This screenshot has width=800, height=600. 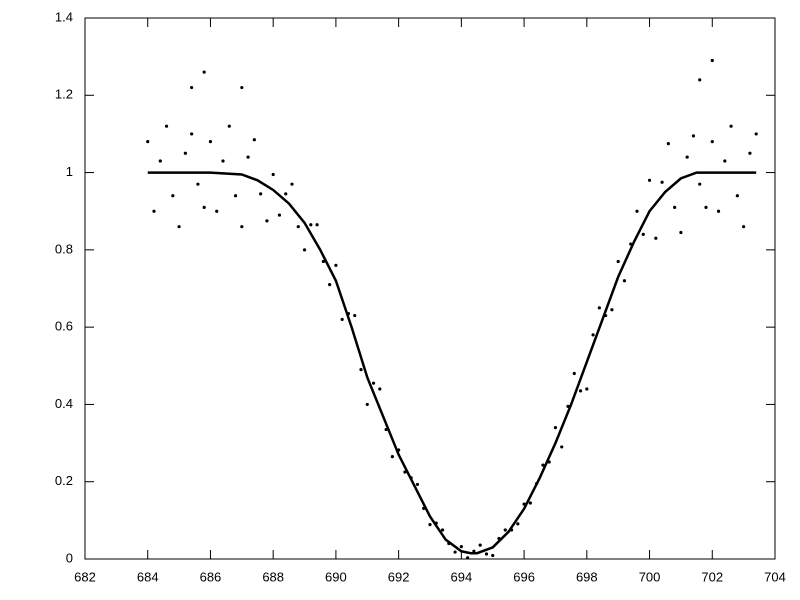 What do you see at coordinates (148, 576) in the screenshot?
I see `x-tick-label: 684` at bounding box center [148, 576].